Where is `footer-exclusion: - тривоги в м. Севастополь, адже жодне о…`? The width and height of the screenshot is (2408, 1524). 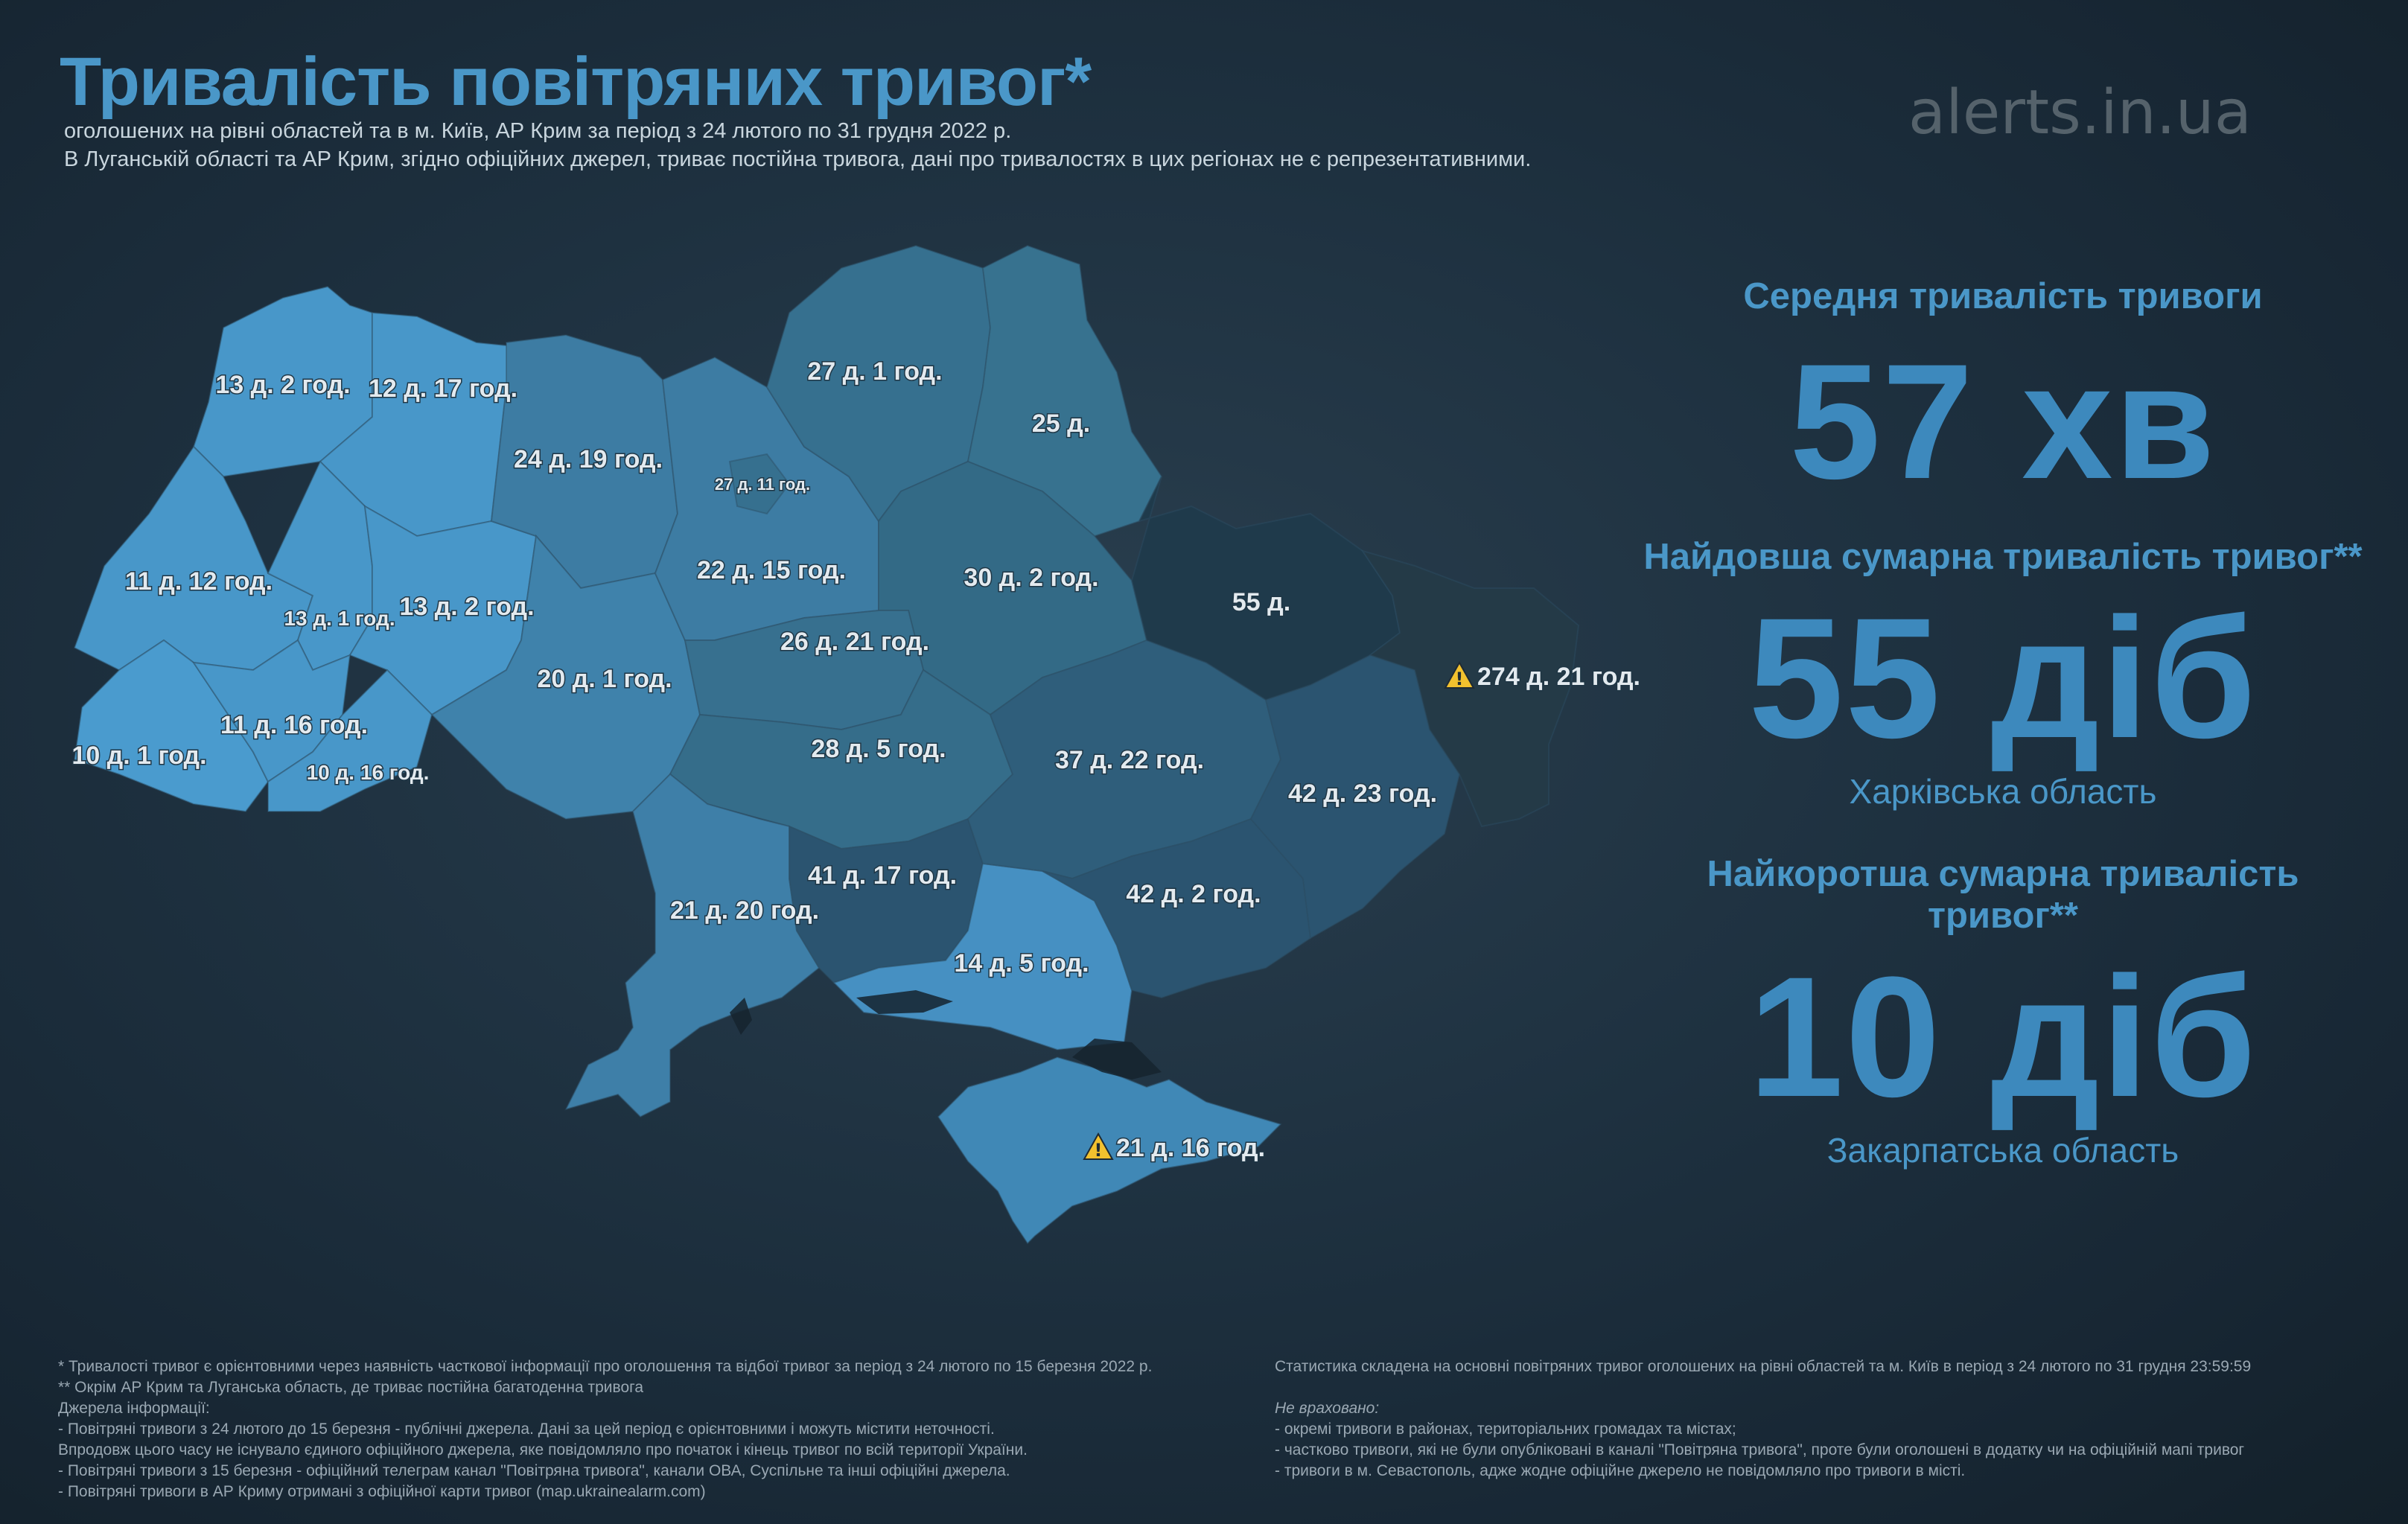 footer-exclusion: - тривоги в м. Севастополь, адже жодне о… is located at coordinates (1620, 1470).